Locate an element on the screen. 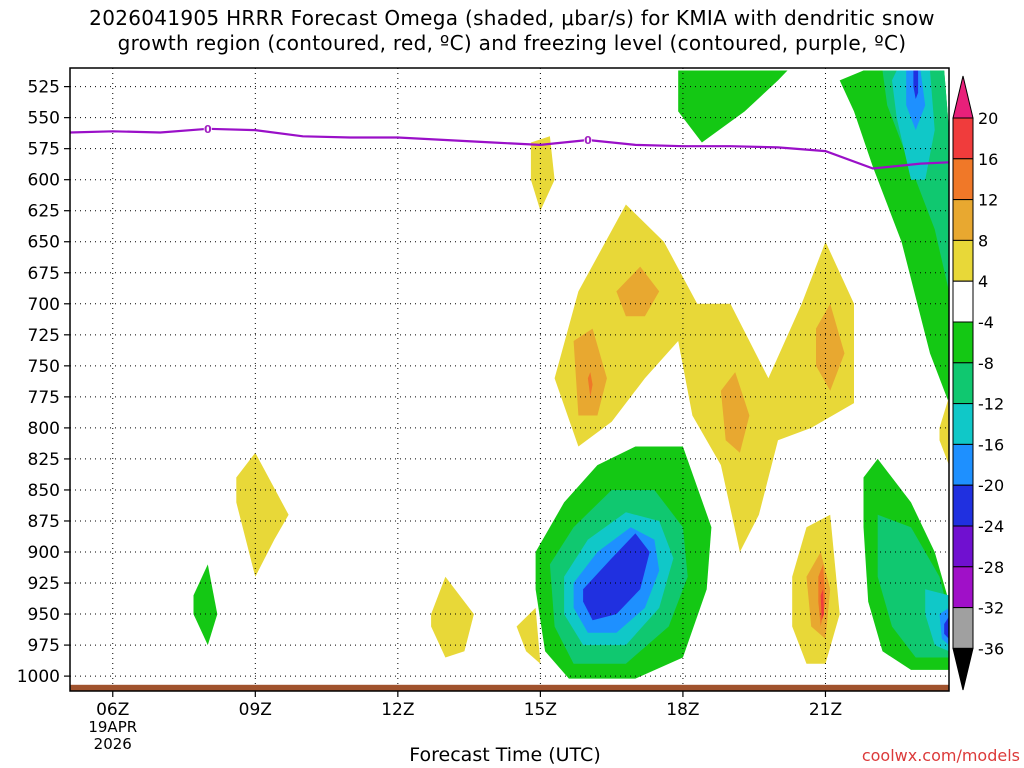 Image resolution: width=1024 pixels, height=768 pixels. x-tick-label-18Z: 18Z is located at coordinates (682, 710).